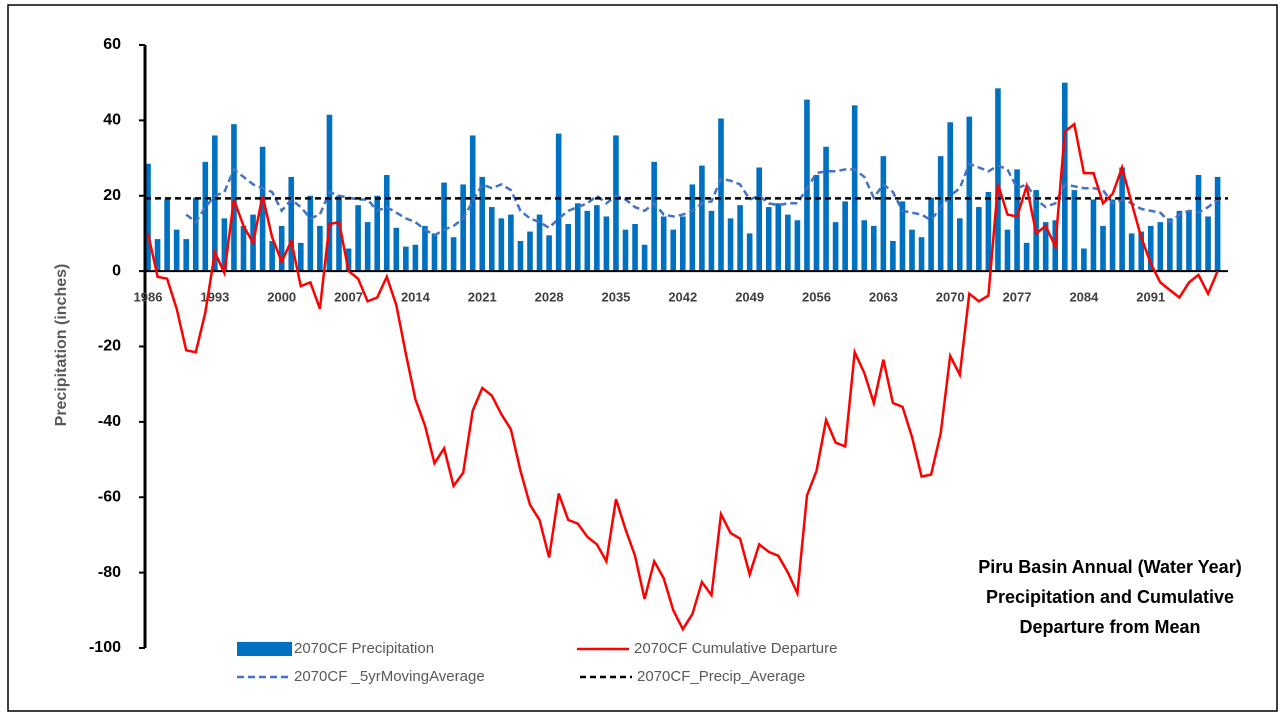 This screenshot has height=719, width=1283. What do you see at coordinates (549, 297) in the screenshot?
I see `x-tick-label: 2028` at bounding box center [549, 297].